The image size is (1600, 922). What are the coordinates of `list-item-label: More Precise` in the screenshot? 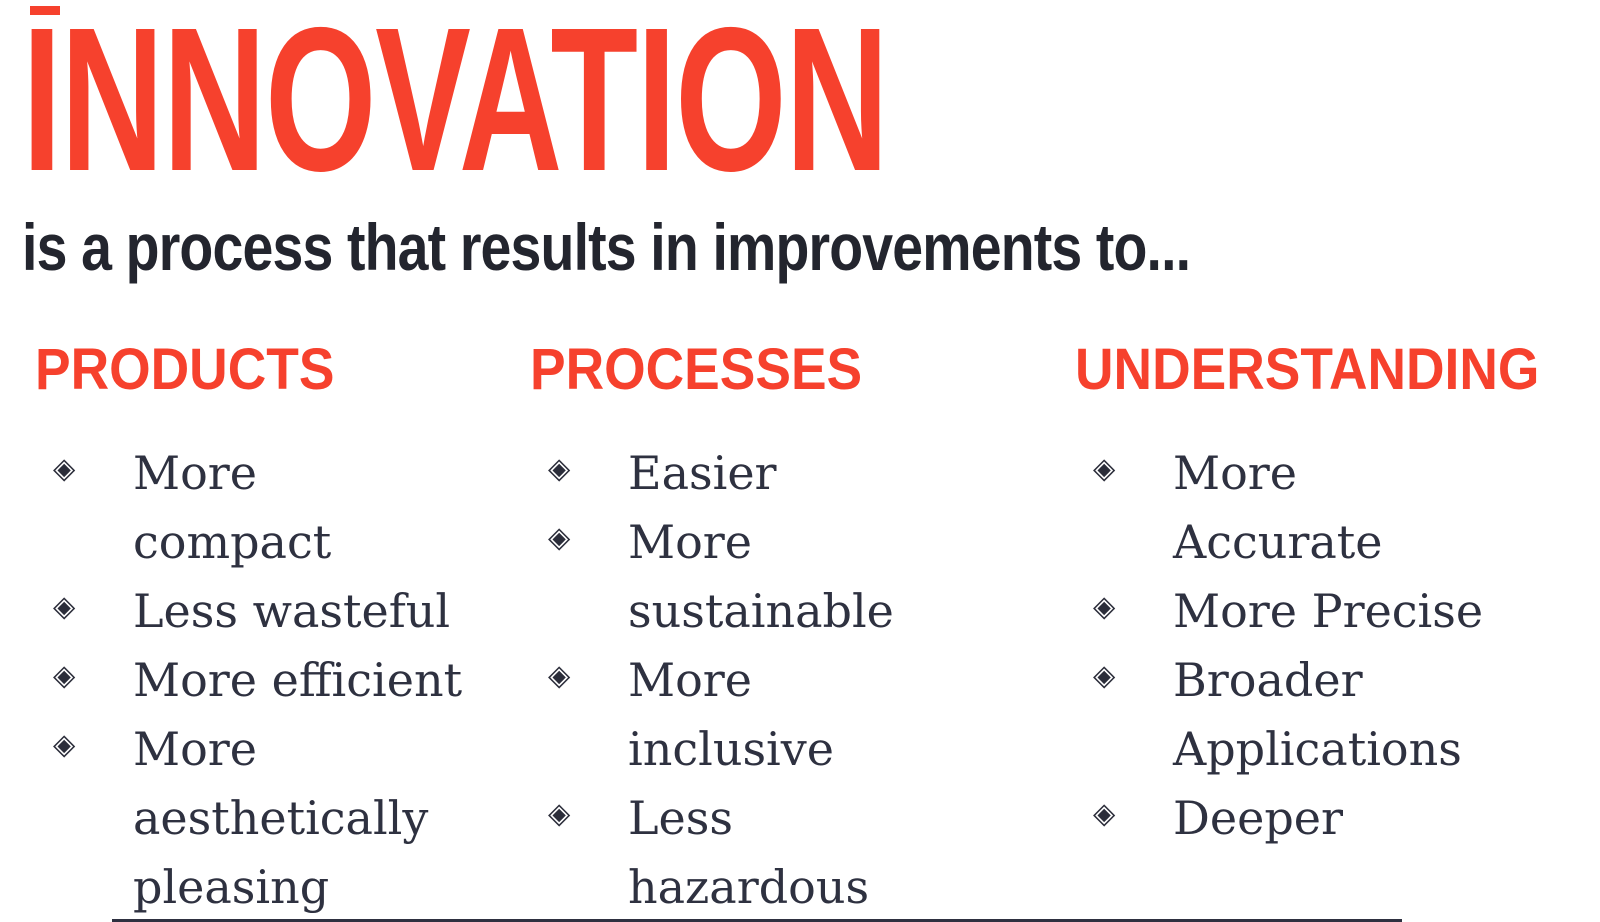 It's located at (1328, 611).